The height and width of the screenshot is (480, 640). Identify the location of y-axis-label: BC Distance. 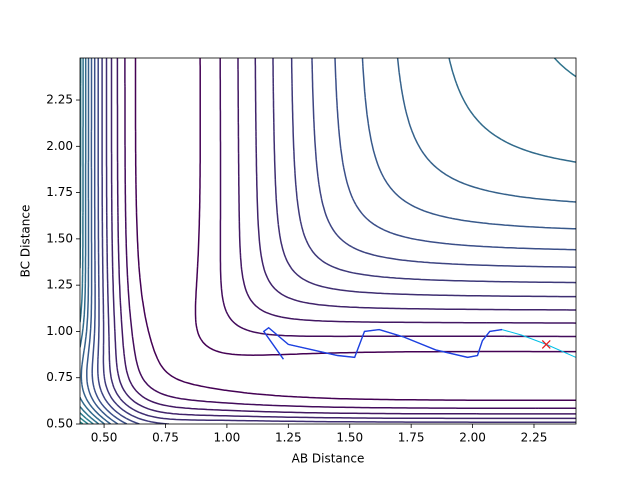
(26, 241).